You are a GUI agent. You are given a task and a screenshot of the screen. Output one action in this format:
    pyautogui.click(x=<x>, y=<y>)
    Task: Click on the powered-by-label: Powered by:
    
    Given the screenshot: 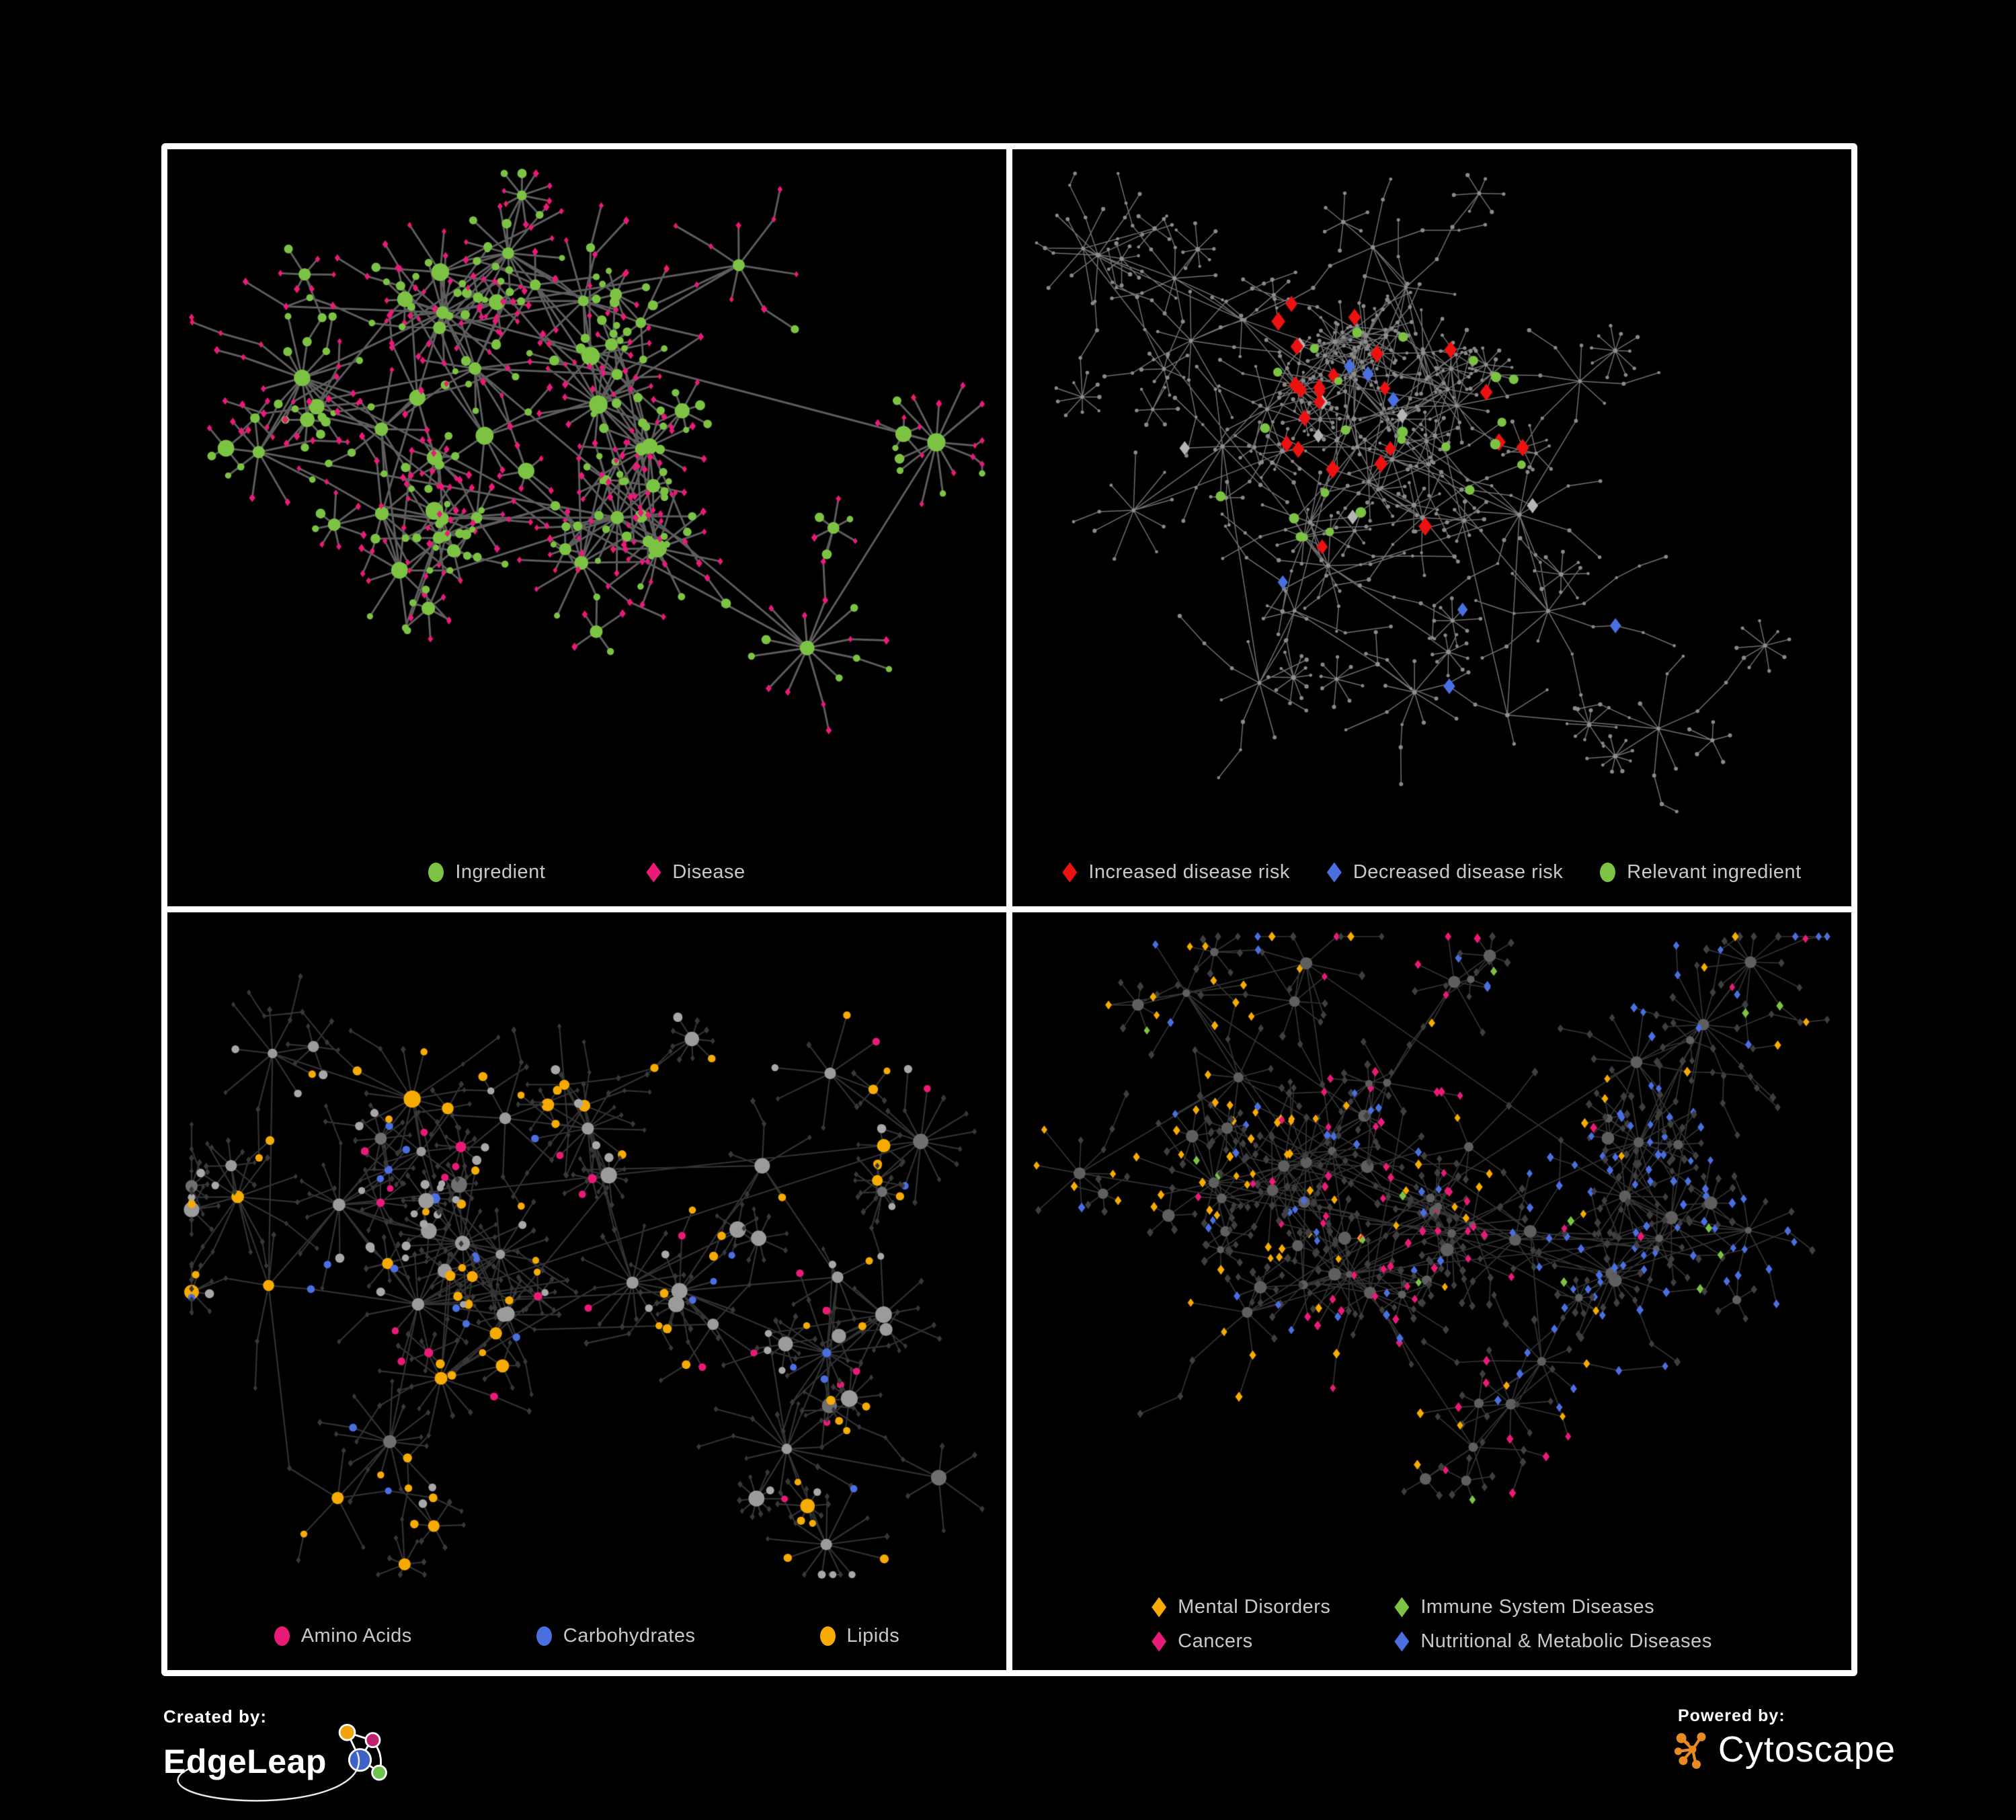 What is the action you would take?
    pyautogui.click(x=1731, y=1715)
    